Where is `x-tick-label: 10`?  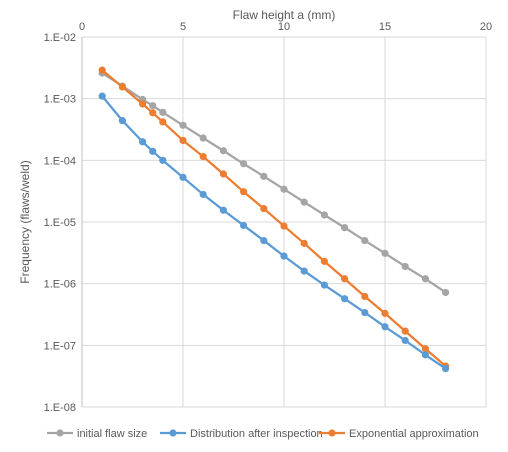 x-tick-label: 10 is located at coordinates (284, 27).